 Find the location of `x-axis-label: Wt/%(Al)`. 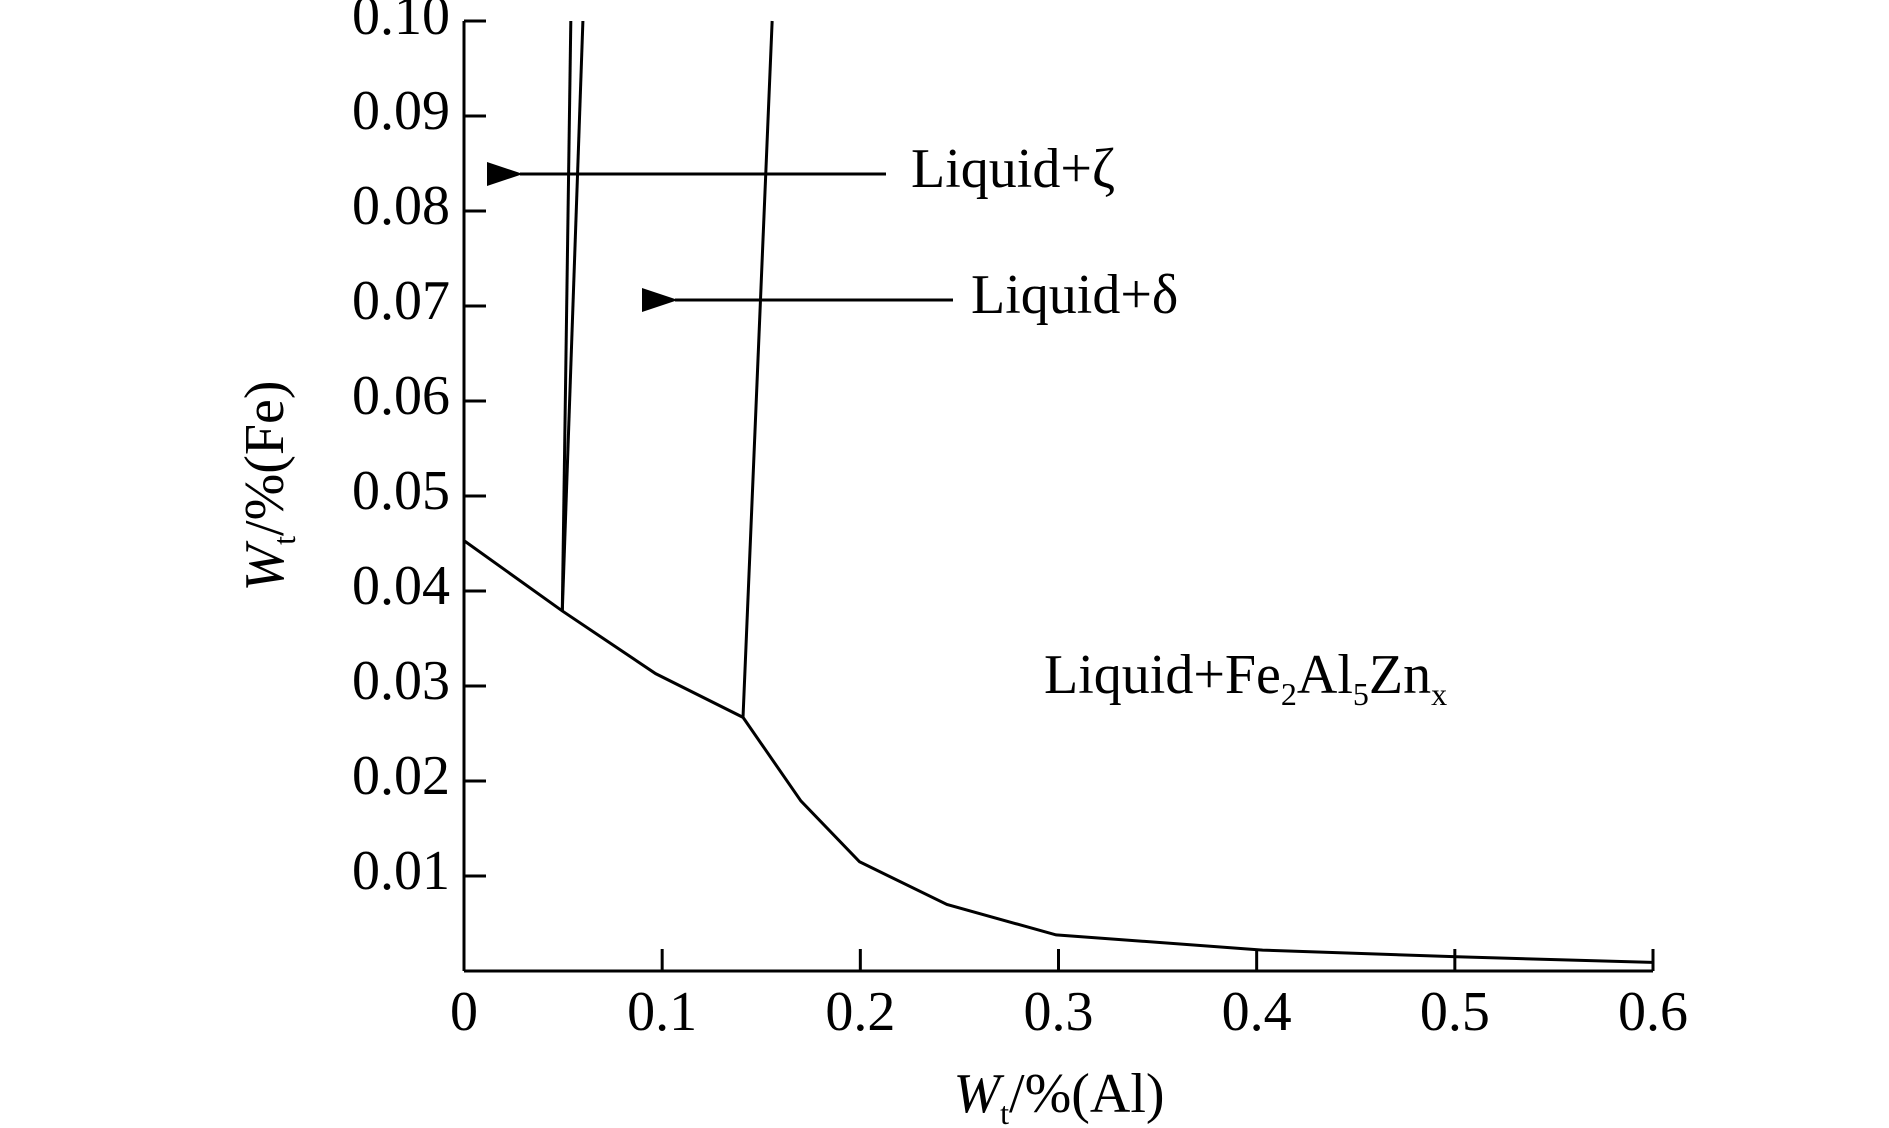

x-axis-label: Wt/%(Al) is located at coordinates (1058, 1095).